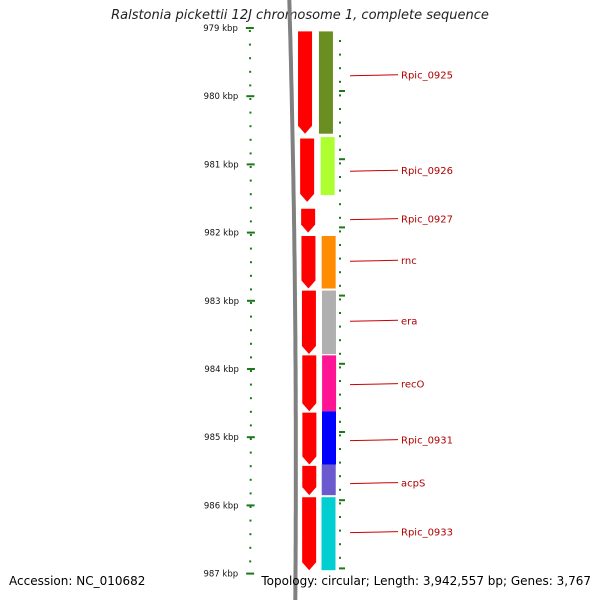 This screenshot has height=600, width=600. Describe the element at coordinates (220, 575) in the screenshot. I see `kbp-tick-label: 987 kbp` at that location.